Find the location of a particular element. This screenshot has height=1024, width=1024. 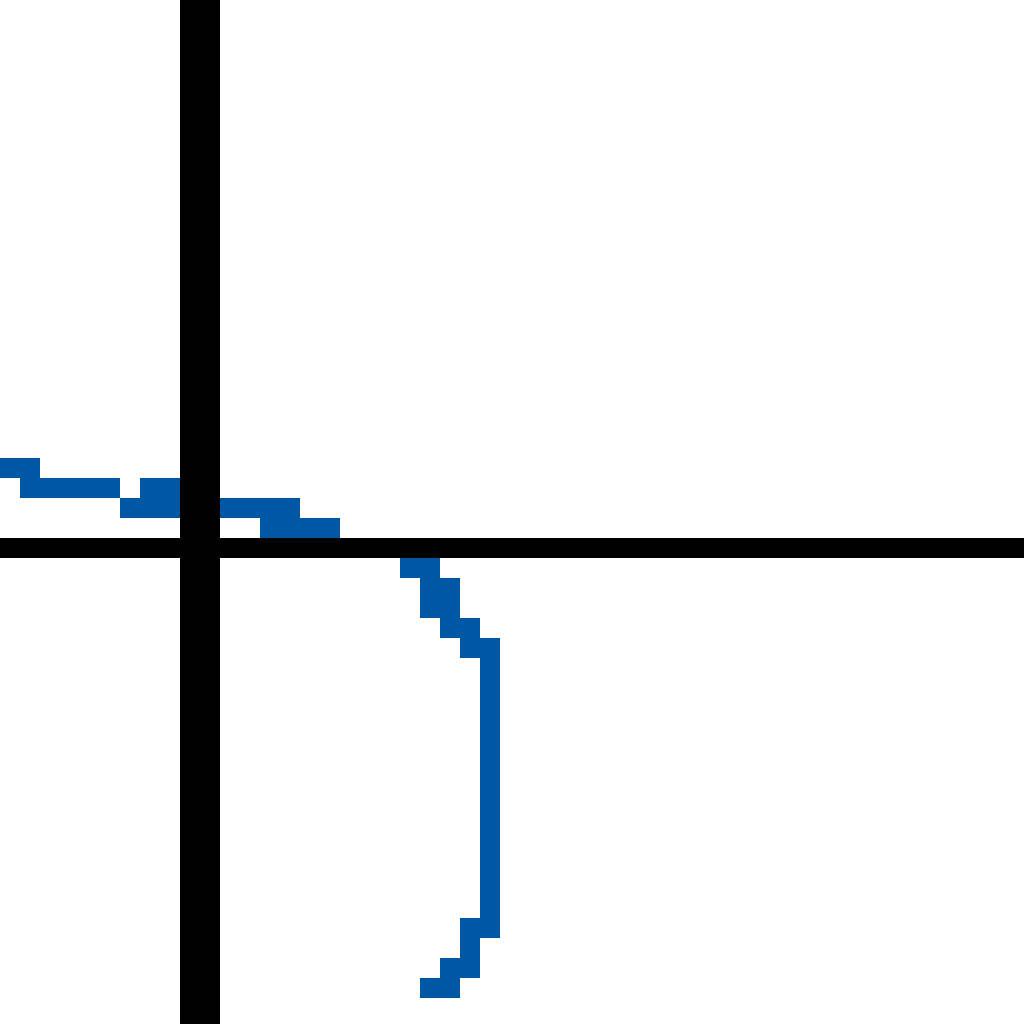

x-axis-line is located at coordinates (512, 548).